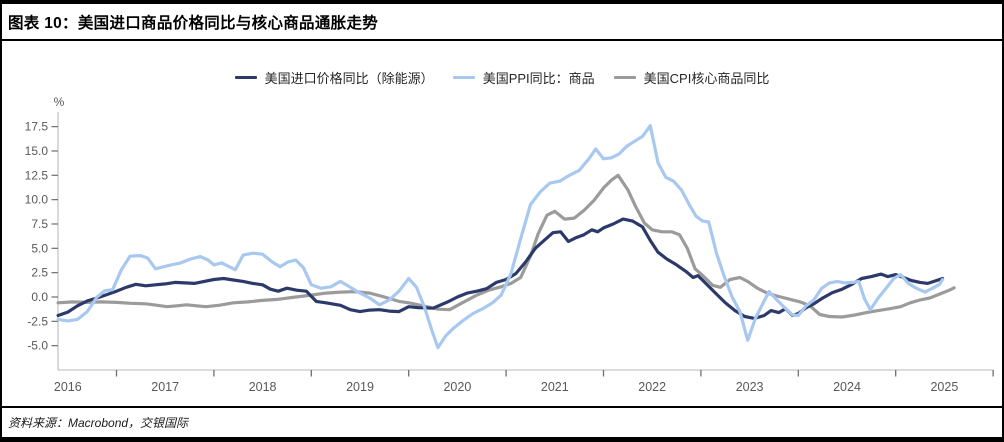  Describe the element at coordinates (750, 387) in the screenshot. I see `x-tick-label: 2023` at that location.